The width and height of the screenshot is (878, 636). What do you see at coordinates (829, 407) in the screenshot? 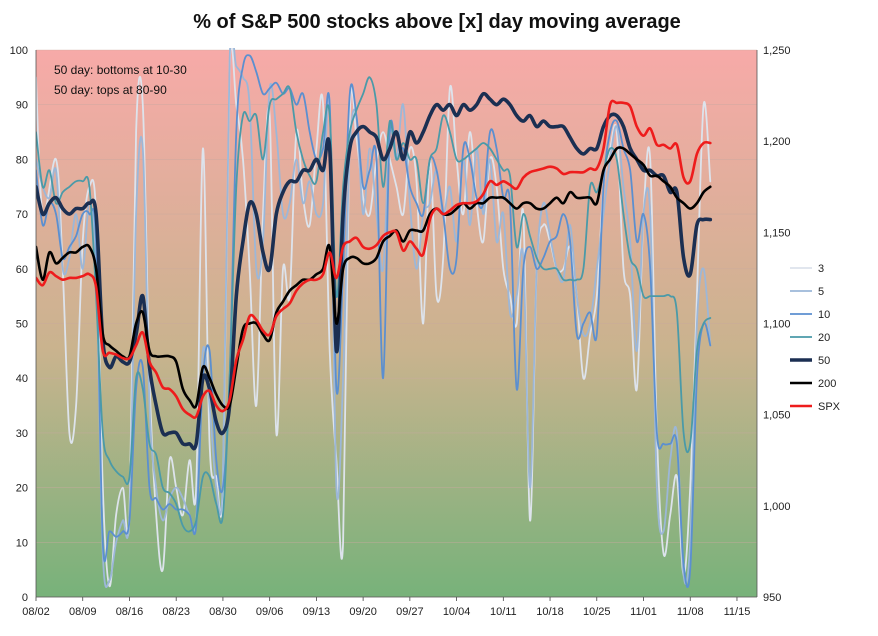
I see `legend-label-spx: SPX` at bounding box center [829, 407].